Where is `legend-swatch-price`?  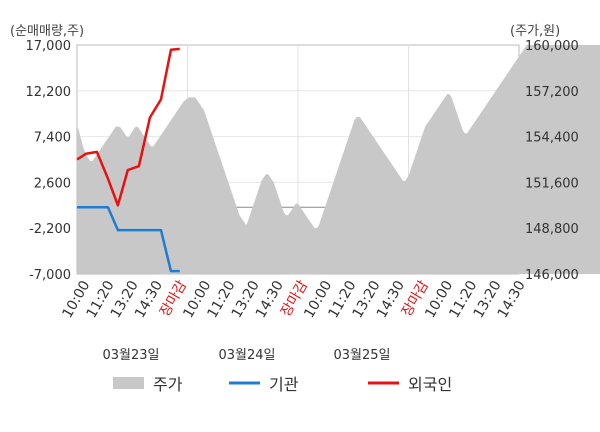
legend-swatch-price is located at coordinates (128, 383).